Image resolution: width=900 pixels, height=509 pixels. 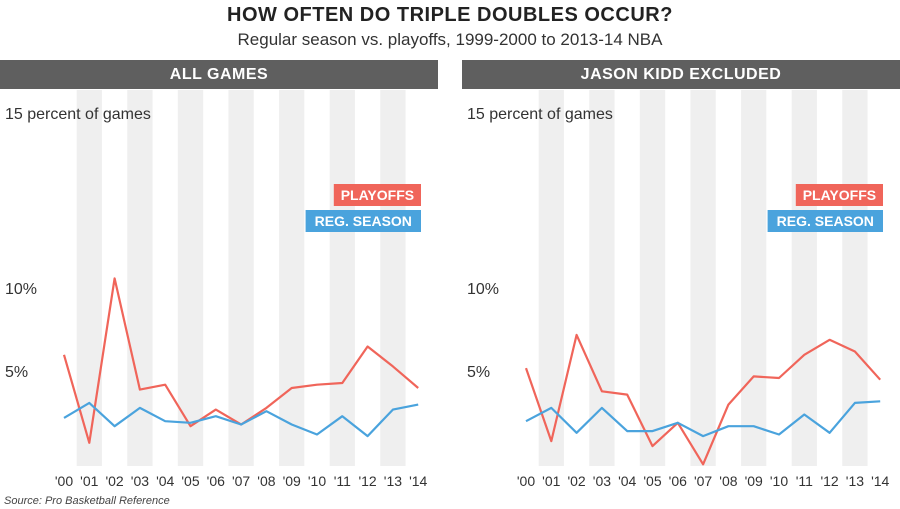 I want to click on series-line-playoffs, so click(x=703, y=399).